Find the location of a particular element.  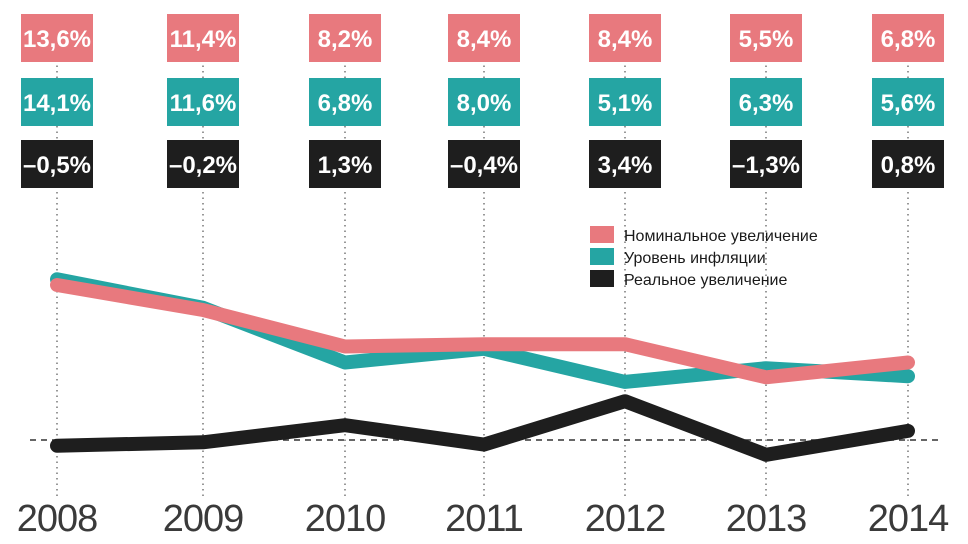

value-label-inflation-2014: 5,6% is located at coordinates (908, 103).